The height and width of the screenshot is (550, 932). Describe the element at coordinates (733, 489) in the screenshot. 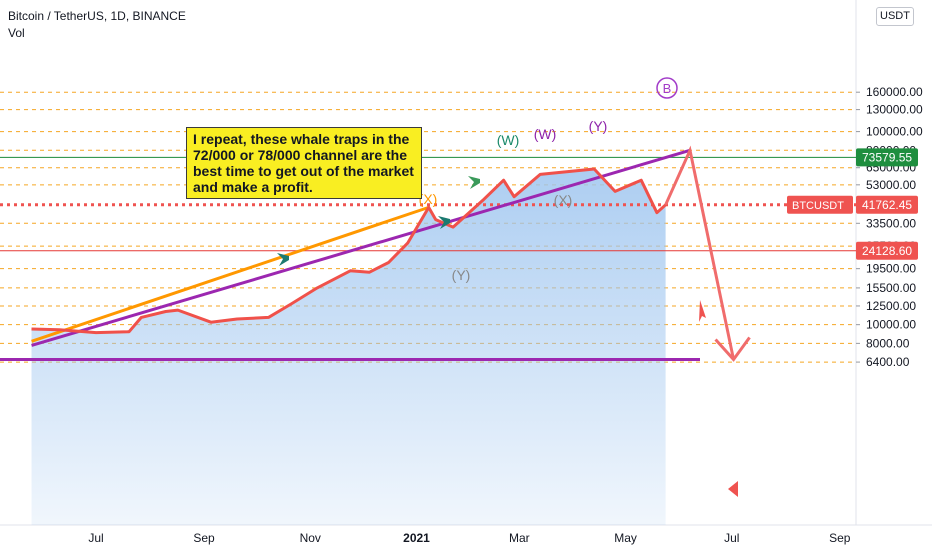

I see `red-flag-marker` at that location.